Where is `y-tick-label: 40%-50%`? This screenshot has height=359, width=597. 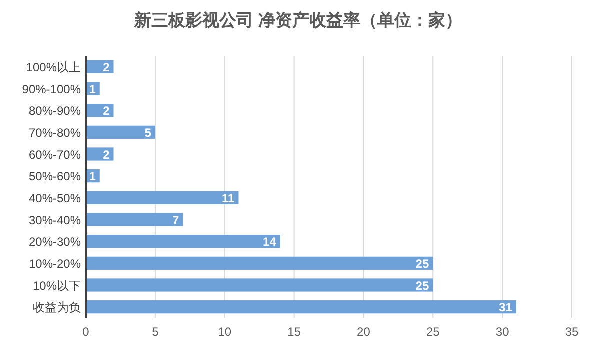
y-tick-label: 40%-50% is located at coordinates (55, 198).